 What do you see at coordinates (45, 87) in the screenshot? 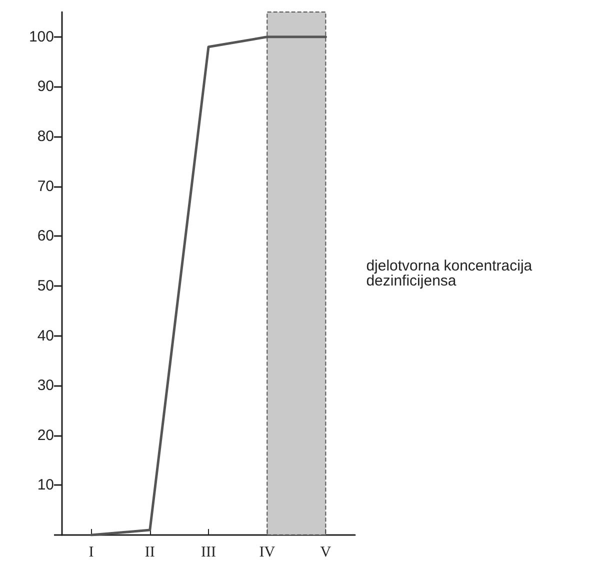
I see `y-tick-label: 90` at bounding box center [45, 87].